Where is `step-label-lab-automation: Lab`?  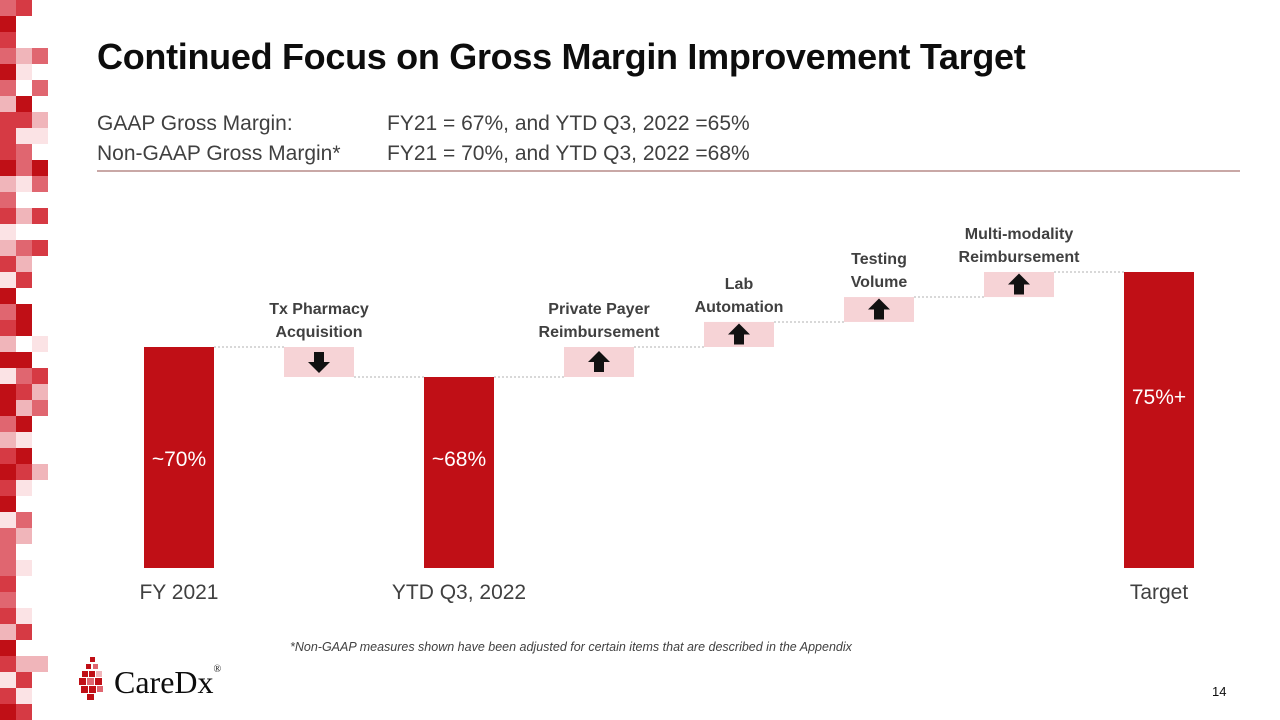 step-label-lab-automation: Lab is located at coordinates (739, 284).